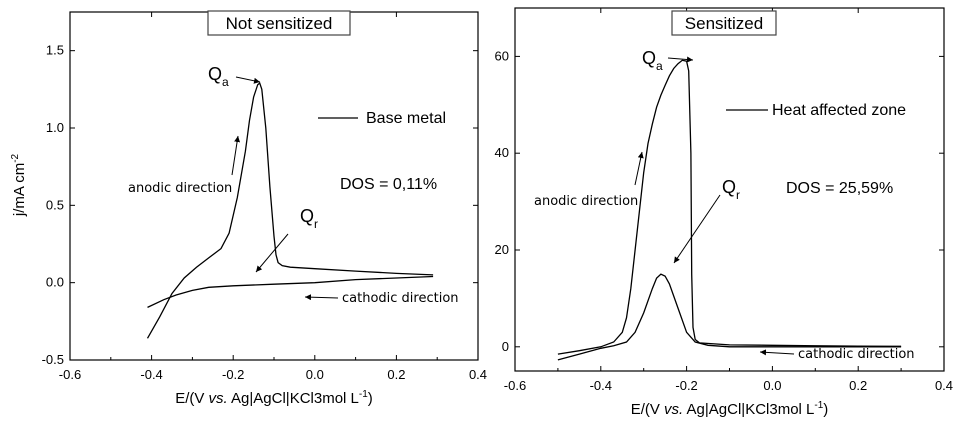 The image size is (980, 445). I want to click on chart-title: Not sensitized, so click(279, 23).